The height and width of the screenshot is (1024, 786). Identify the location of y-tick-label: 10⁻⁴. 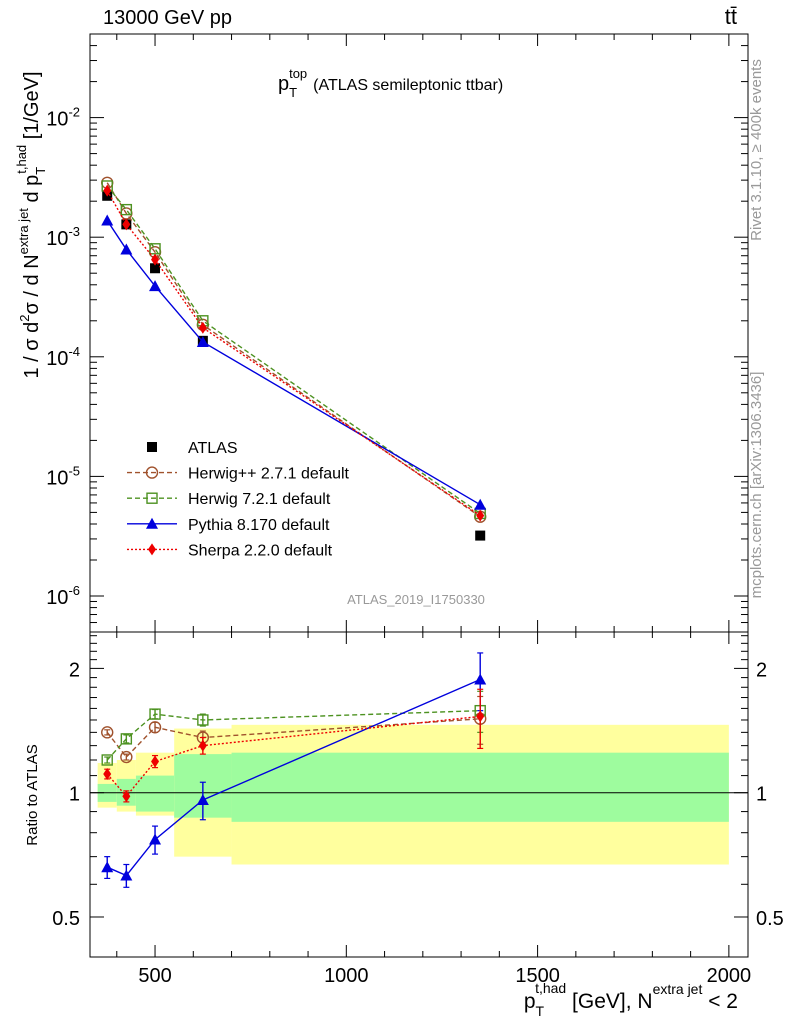
(63, 357).